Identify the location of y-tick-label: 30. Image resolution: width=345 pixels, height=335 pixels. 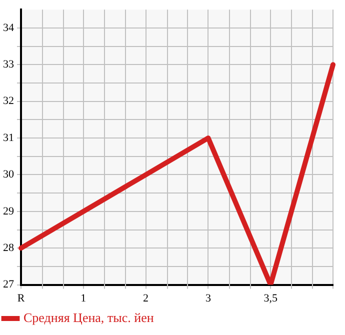
(8, 174).